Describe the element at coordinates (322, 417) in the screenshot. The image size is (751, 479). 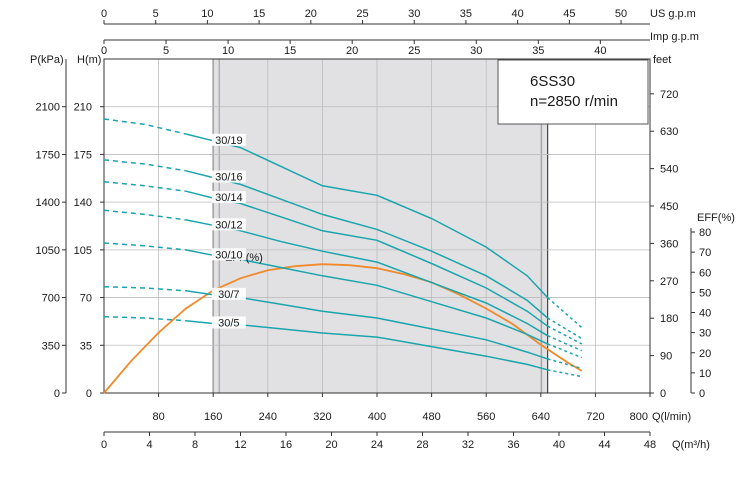
I see `q-lmin-tick-label: 320` at that location.